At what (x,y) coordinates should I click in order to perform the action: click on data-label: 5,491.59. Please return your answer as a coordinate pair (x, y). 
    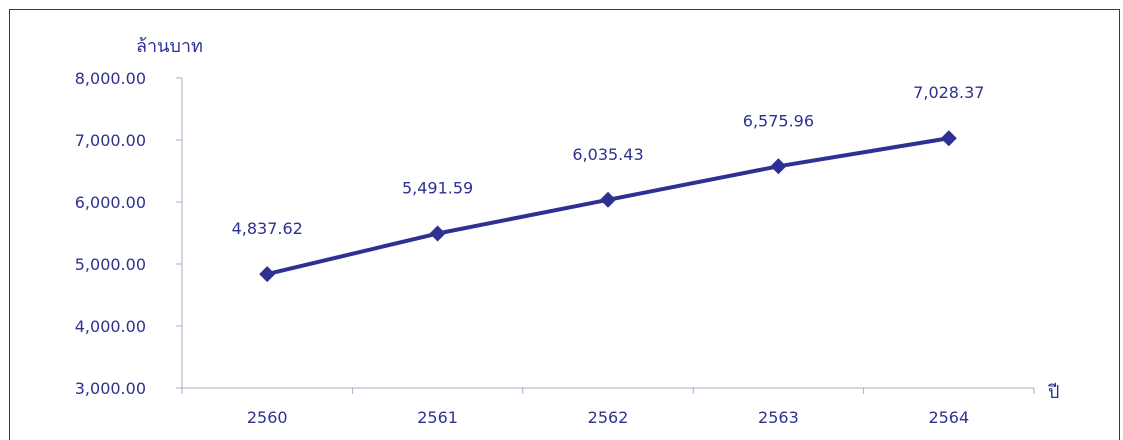
    Looking at the image, I should click on (437, 188).